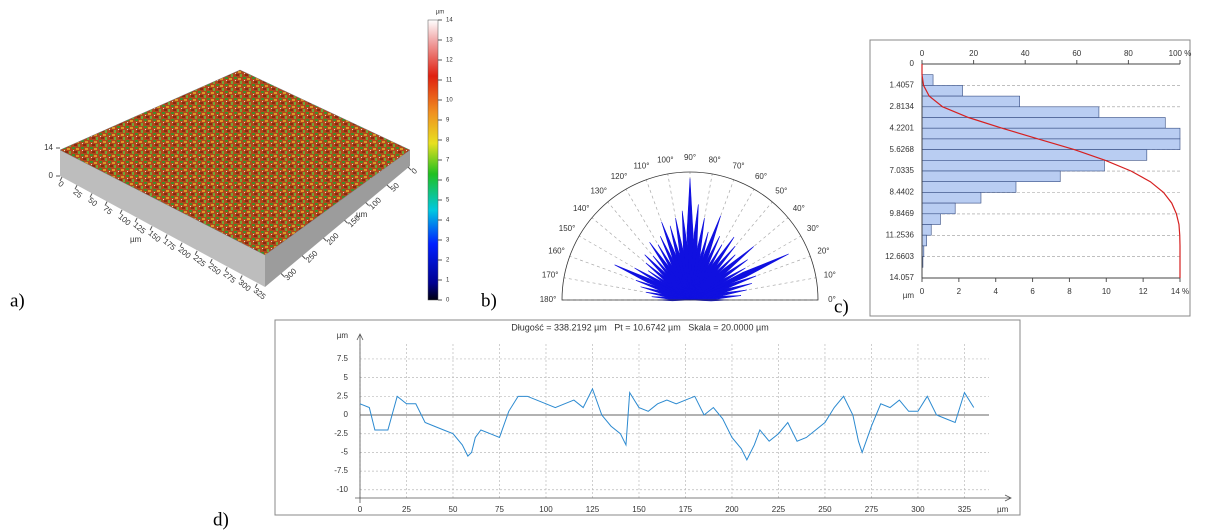 This screenshot has height=531, width=1205. Describe the element at coordinates (433, 160) in the screenshot. I see `colorbar` at that location.